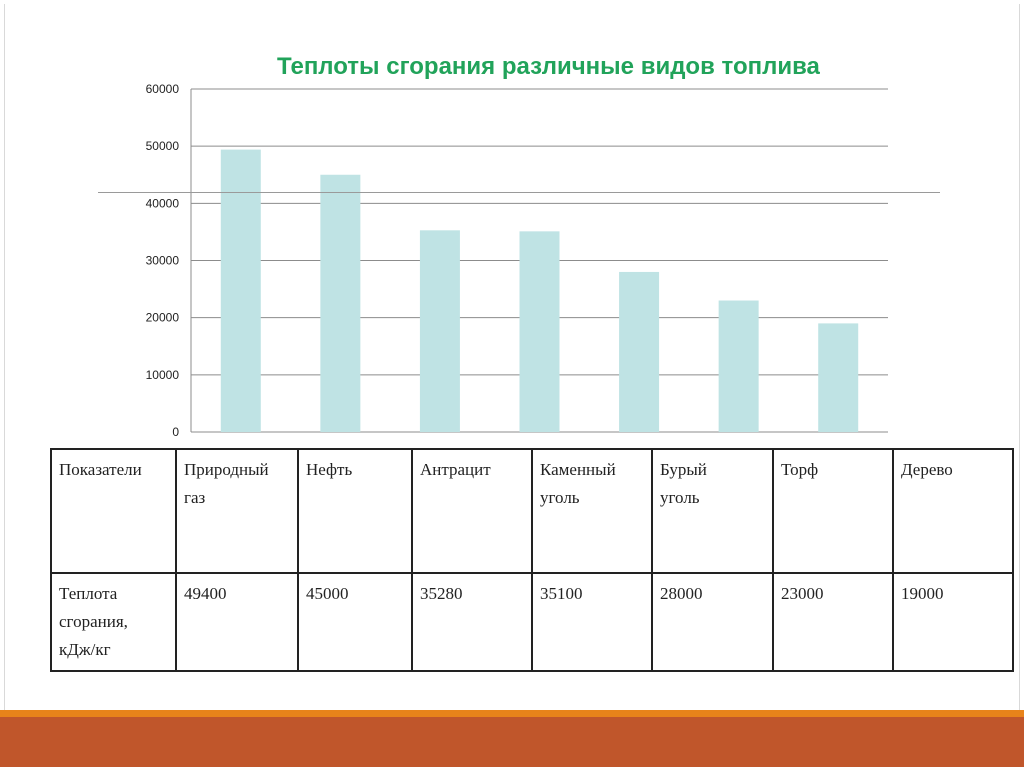  What do you see at coordinates (953, 622) in the screenshot?
I see `table-value-cell: 19000` at bounding box center [953, 622].